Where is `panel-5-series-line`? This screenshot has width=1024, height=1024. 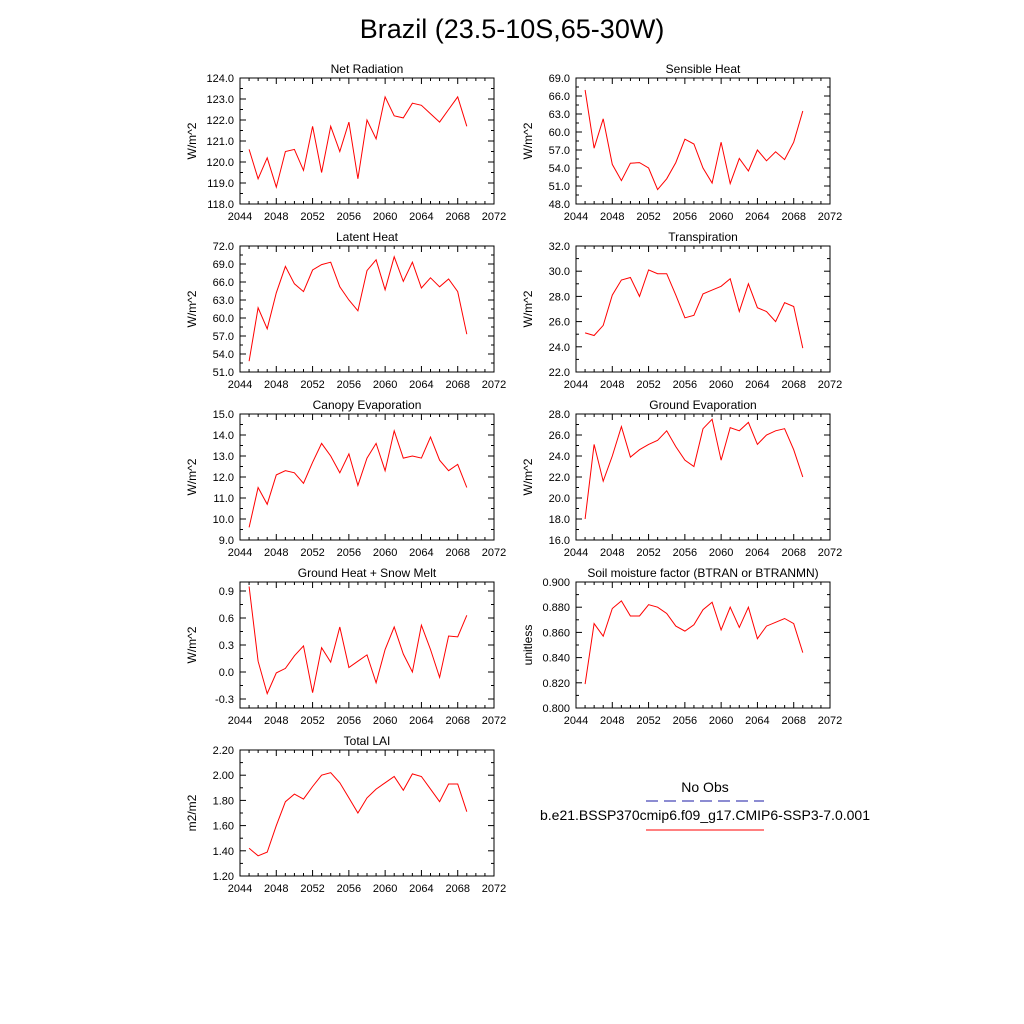 panel-5-series-line is located at coordinates (358, 478).